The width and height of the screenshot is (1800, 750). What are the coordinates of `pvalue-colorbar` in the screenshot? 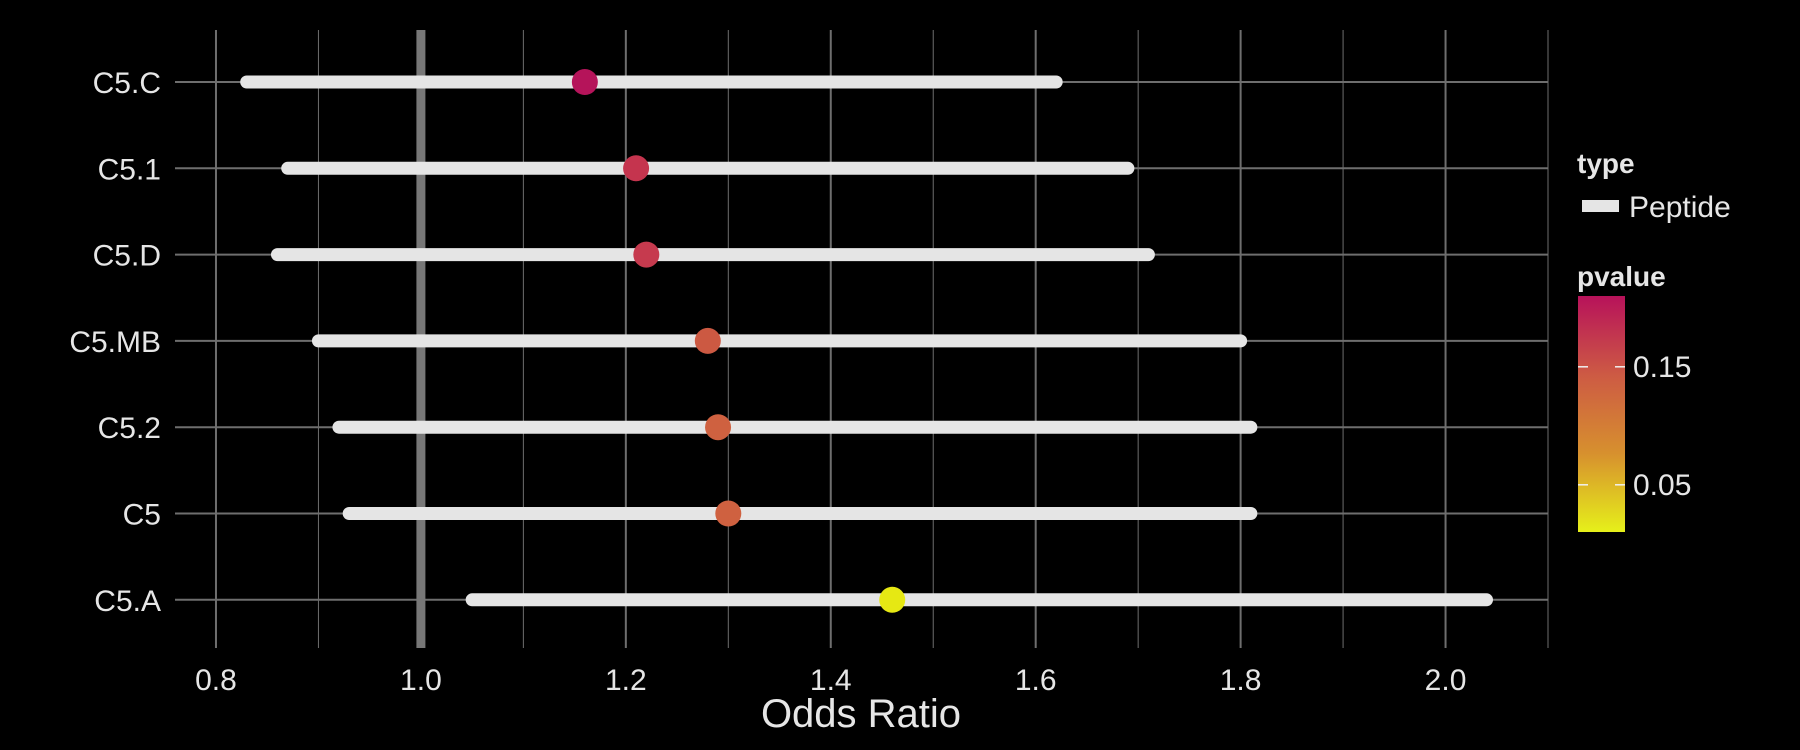 It's located at (1601, 414).